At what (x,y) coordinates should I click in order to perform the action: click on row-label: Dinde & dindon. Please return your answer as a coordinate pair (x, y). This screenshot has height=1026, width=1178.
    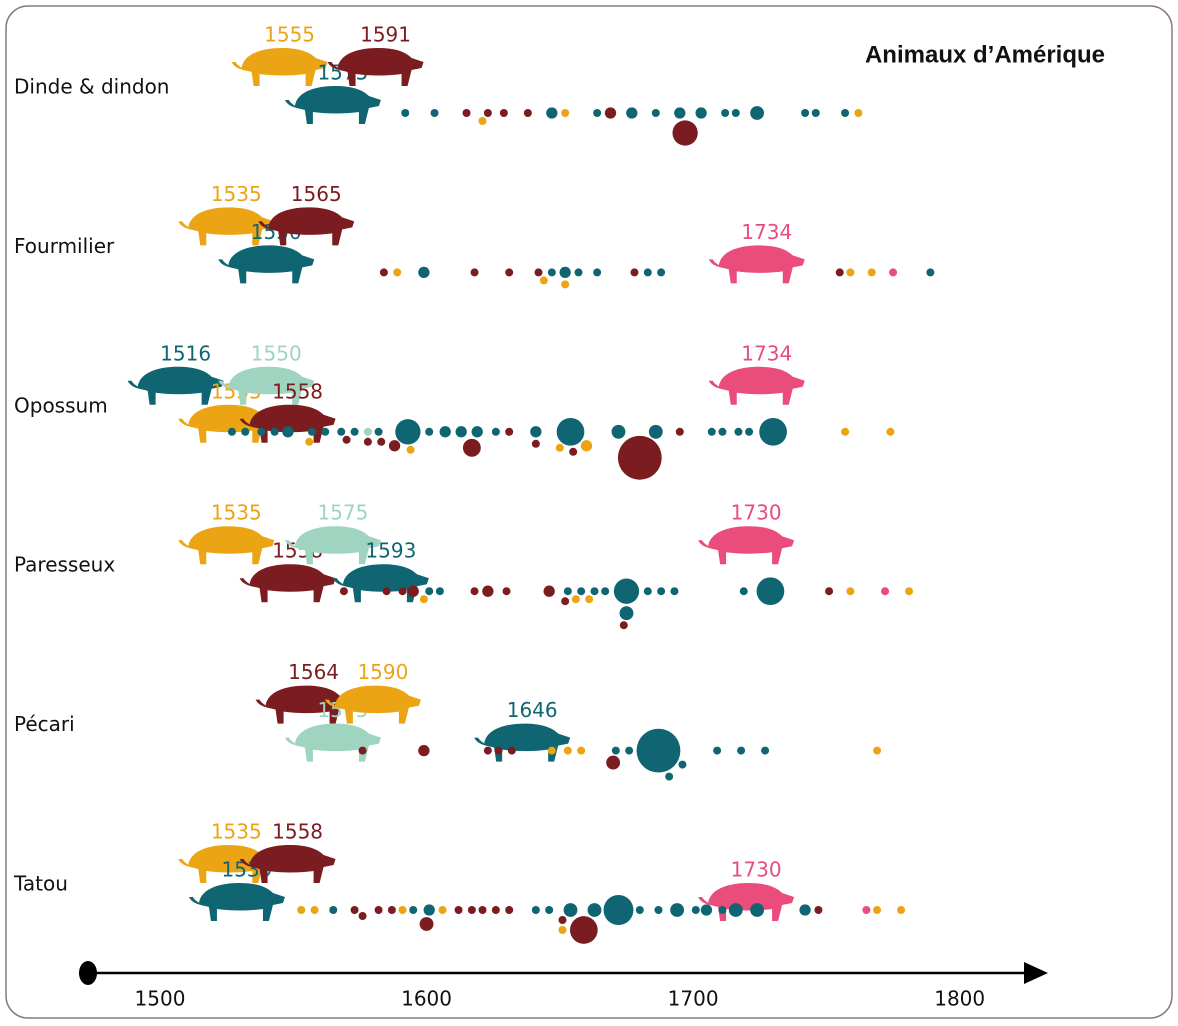
    Looking at the image, I should click on (91, 87).